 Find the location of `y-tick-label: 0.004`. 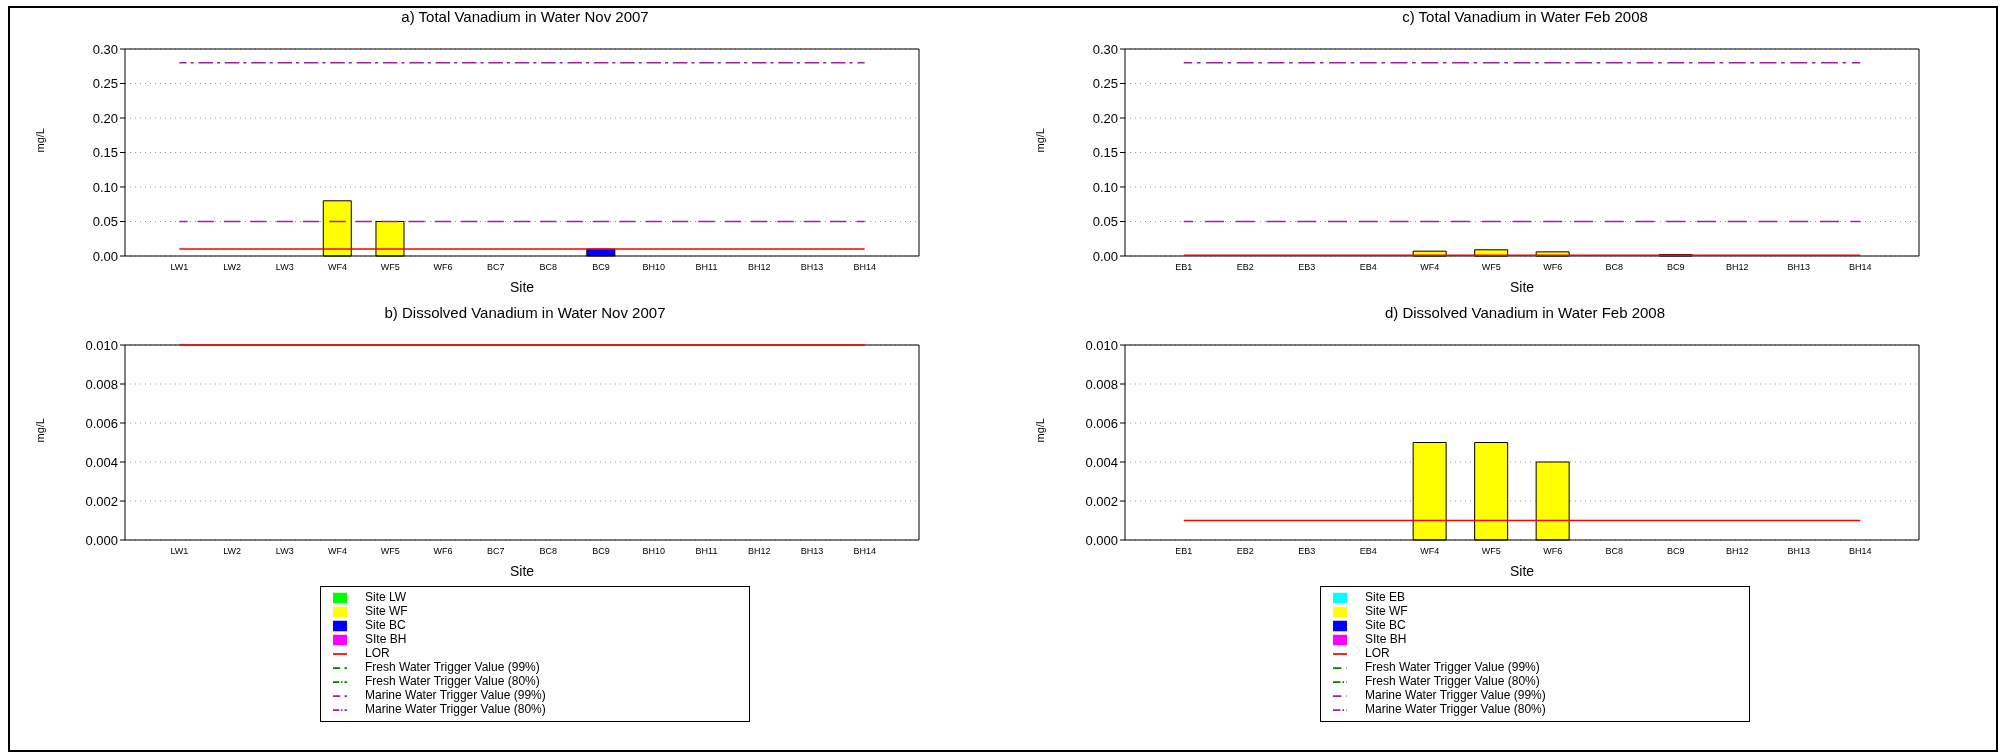

y-tick-label: 0.004 is located at coordinates (1101, 462).